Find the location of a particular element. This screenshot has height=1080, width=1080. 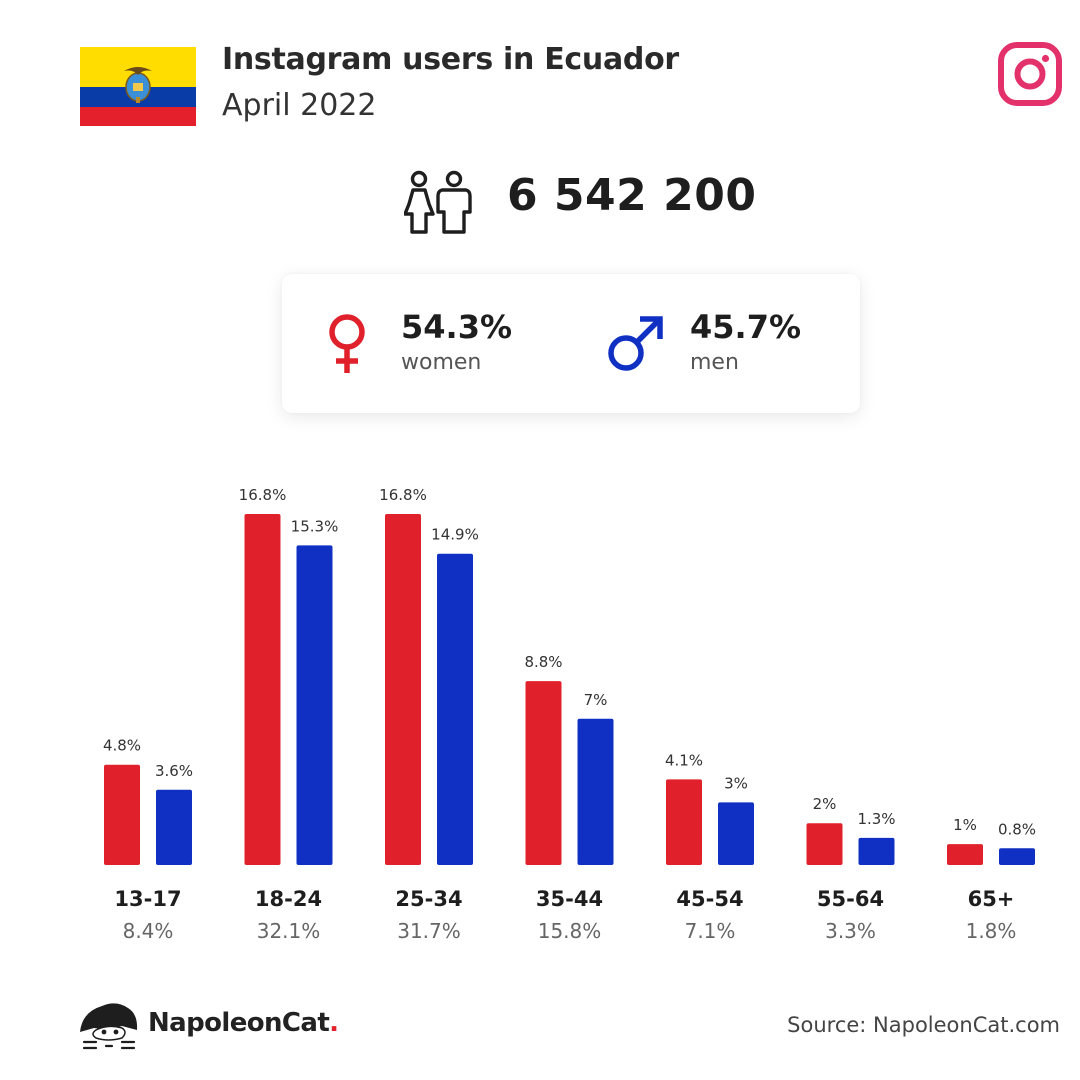

male-symbol-icon is located at coordinates (635, 343).